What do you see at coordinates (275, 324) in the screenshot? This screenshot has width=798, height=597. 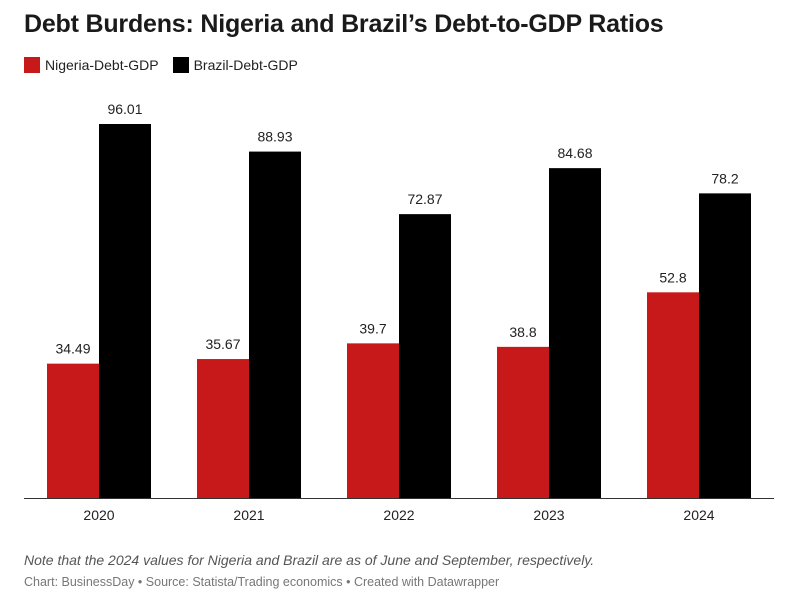 I see `bar-brazil-debt-gdp-2021` at bounding box center [275, 324].